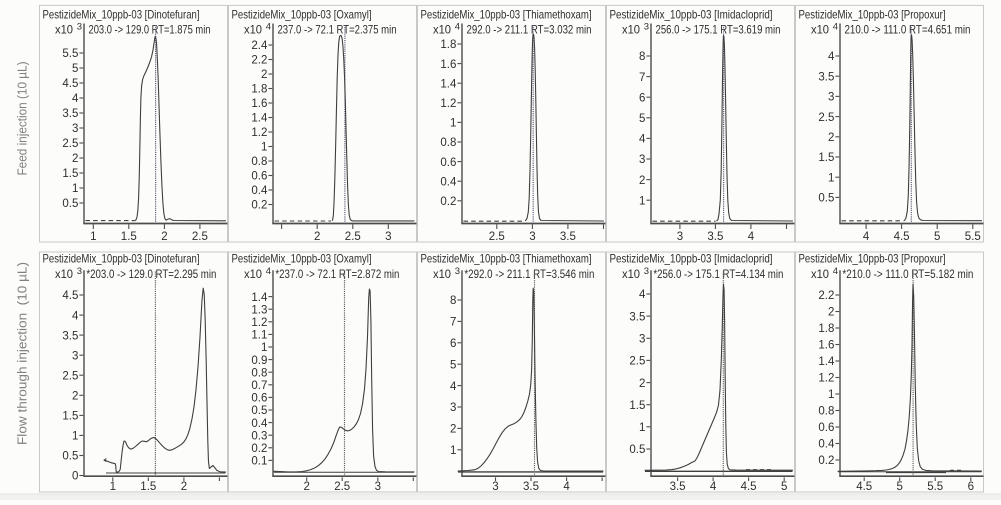  What do you see at coordinates (529, 29) in the screenshot?
I see `svg-text: 292.0 -> 211.1 RT=3.032 min` at bounding box center [529, 29].